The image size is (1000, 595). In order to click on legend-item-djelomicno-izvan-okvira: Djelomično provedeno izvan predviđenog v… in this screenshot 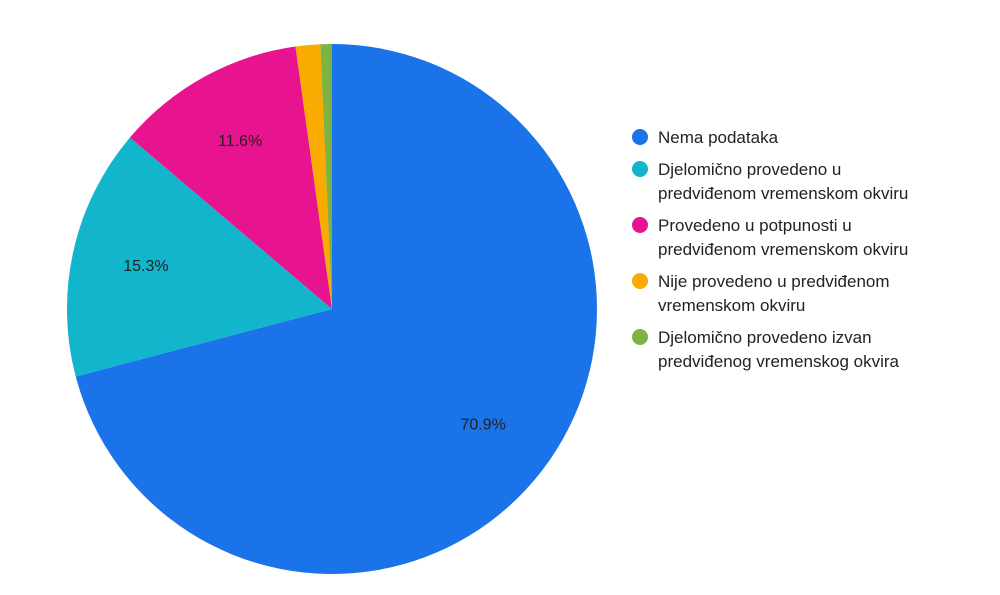, I will do `click(782, 350)`.